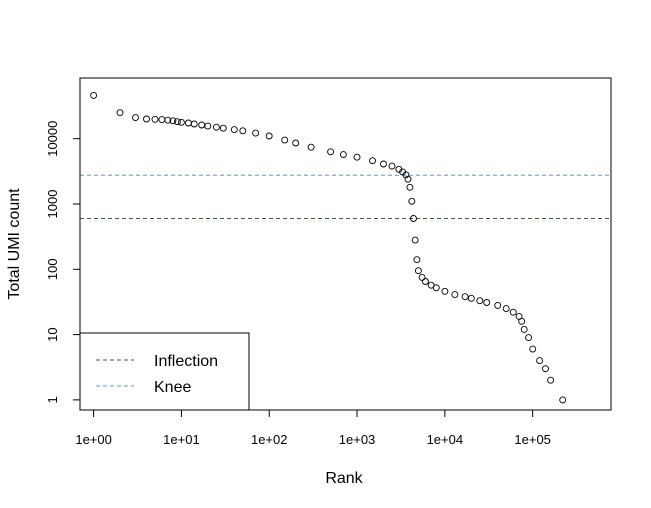 The width and height of the screenshot is (651, 508). What do you see at coordinates (52, 399) in the screenshot?
I see `y-tick-label: 1` at bounding box center [52, 399].